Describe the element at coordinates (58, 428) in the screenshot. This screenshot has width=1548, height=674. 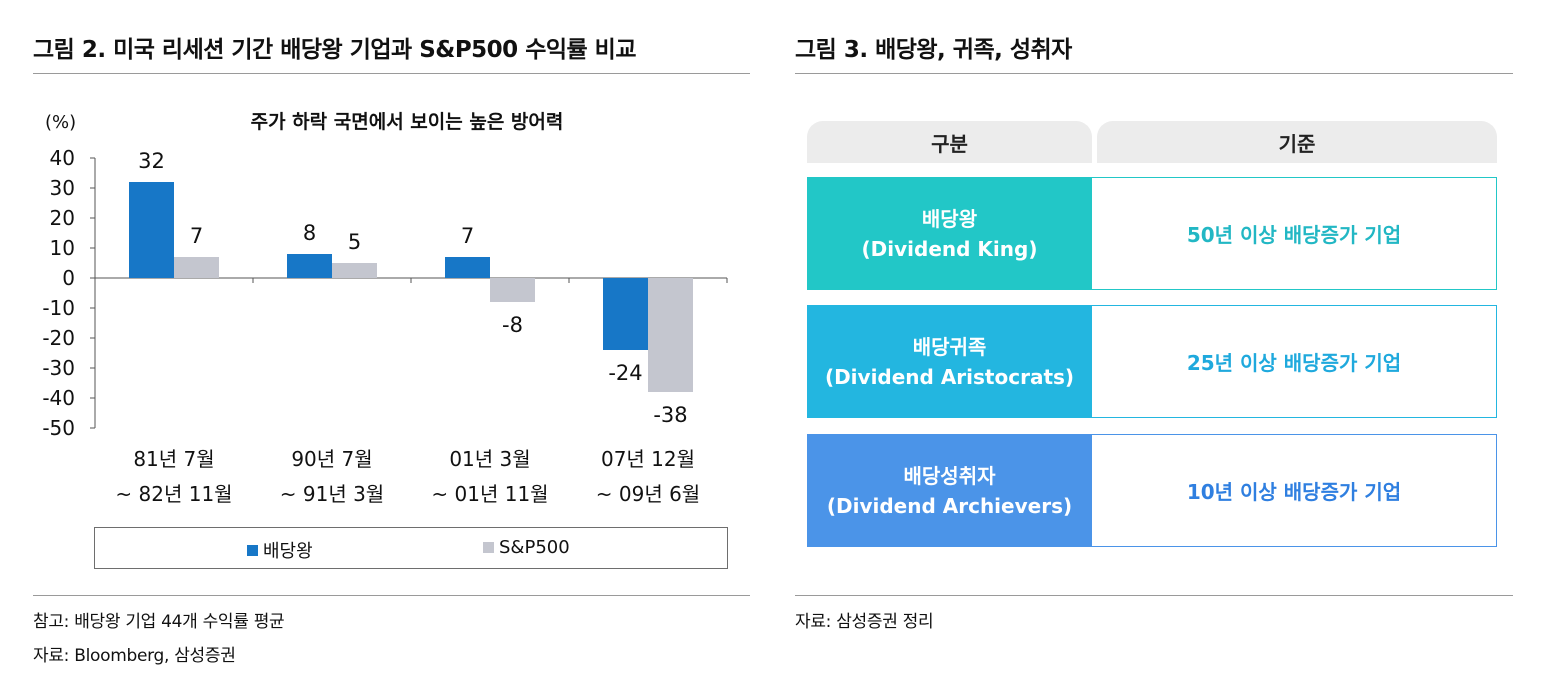
I see `y-tick-label: -50` at that location.